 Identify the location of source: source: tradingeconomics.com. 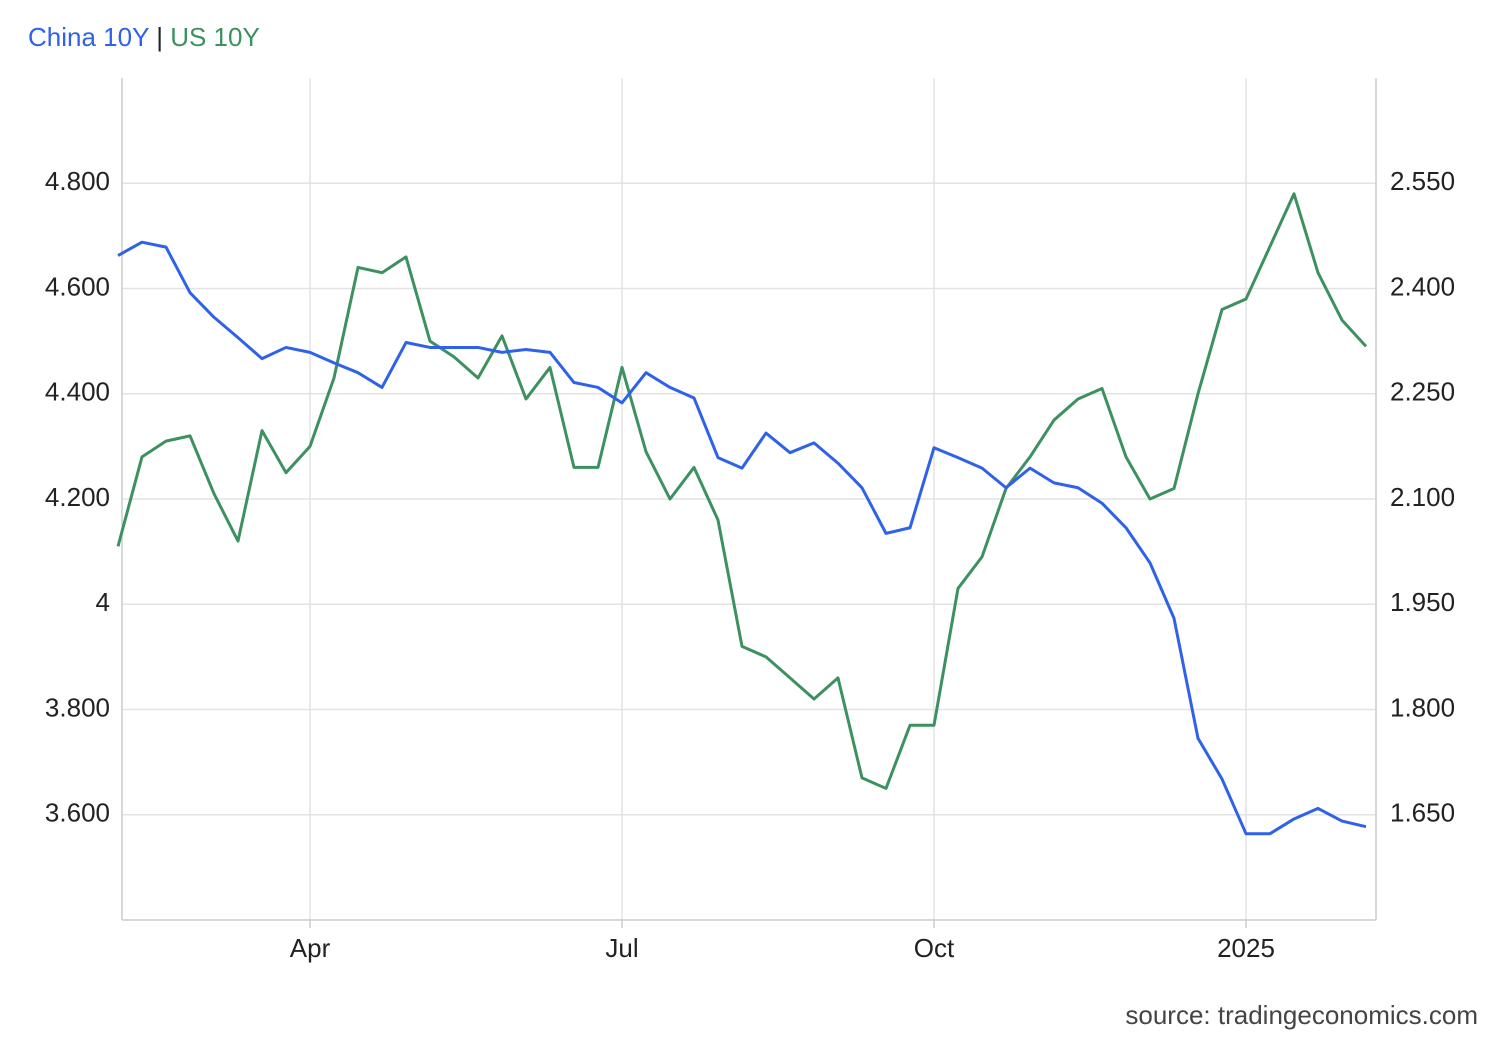
(1301, 1015).